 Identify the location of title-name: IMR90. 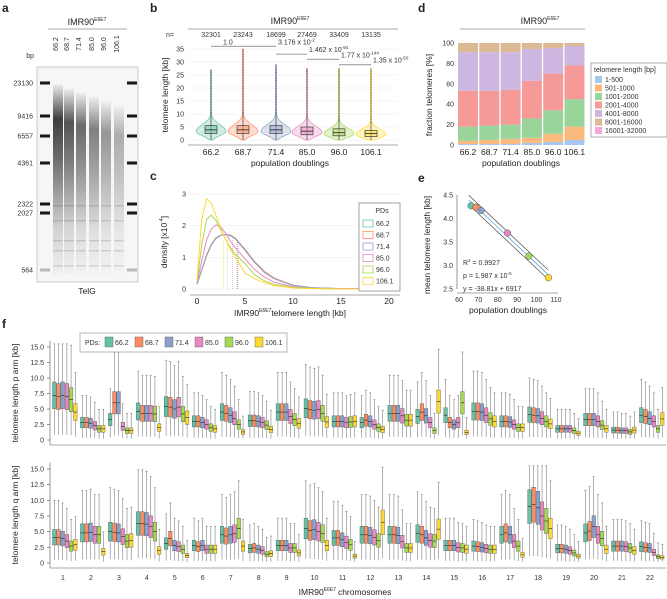
(284, 21).